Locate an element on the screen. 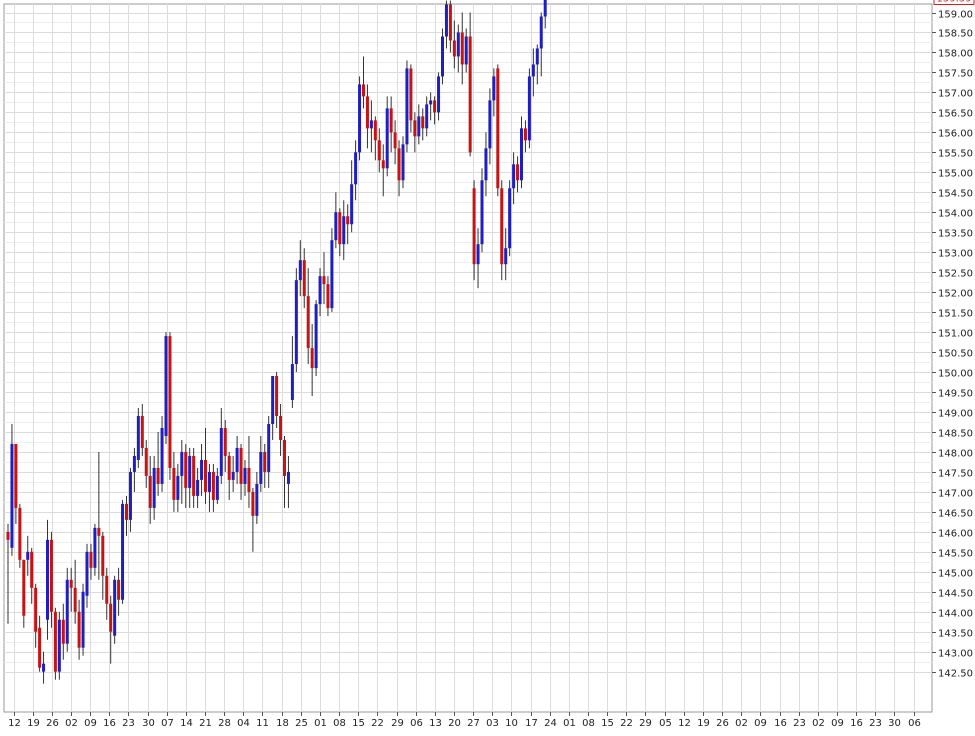 This screenshot has width=975, height=736. x-tick-label: 08 is located at coordinates (339, 723).